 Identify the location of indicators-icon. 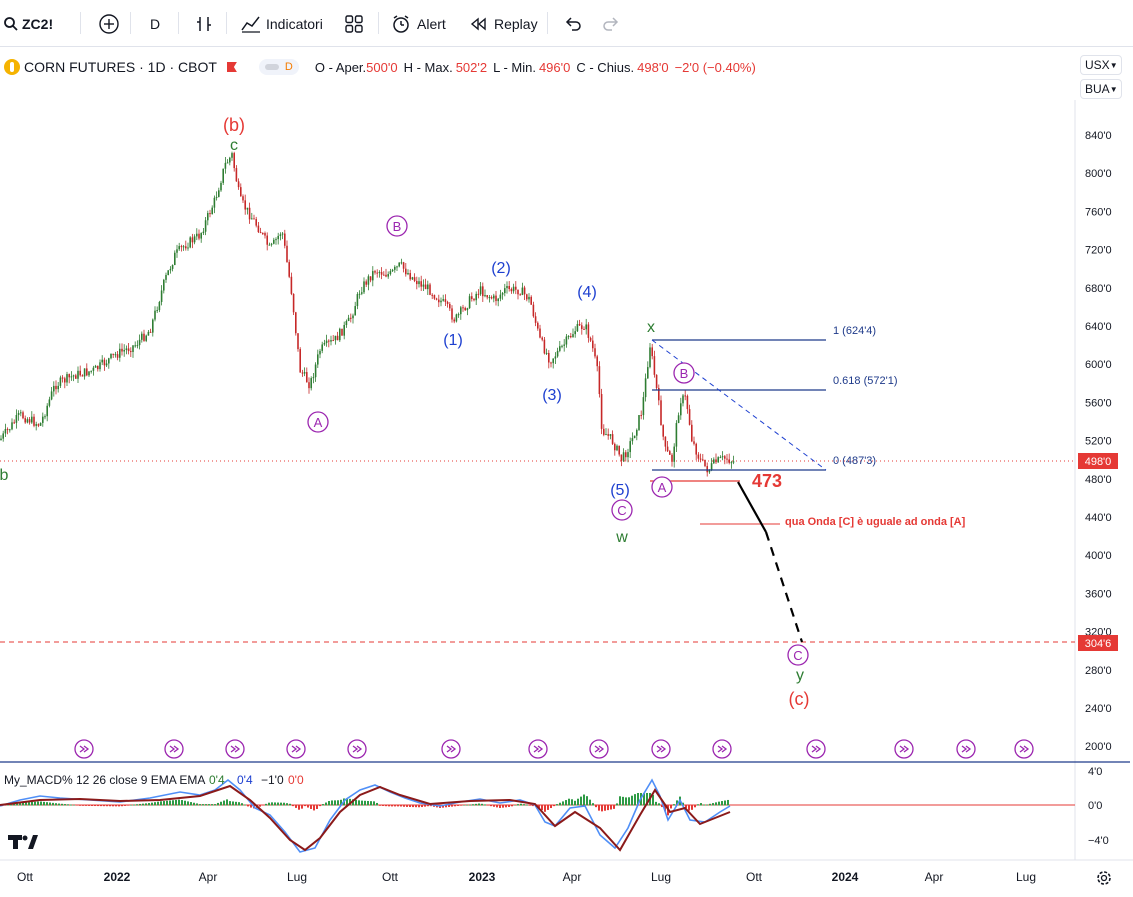
(250, 24).